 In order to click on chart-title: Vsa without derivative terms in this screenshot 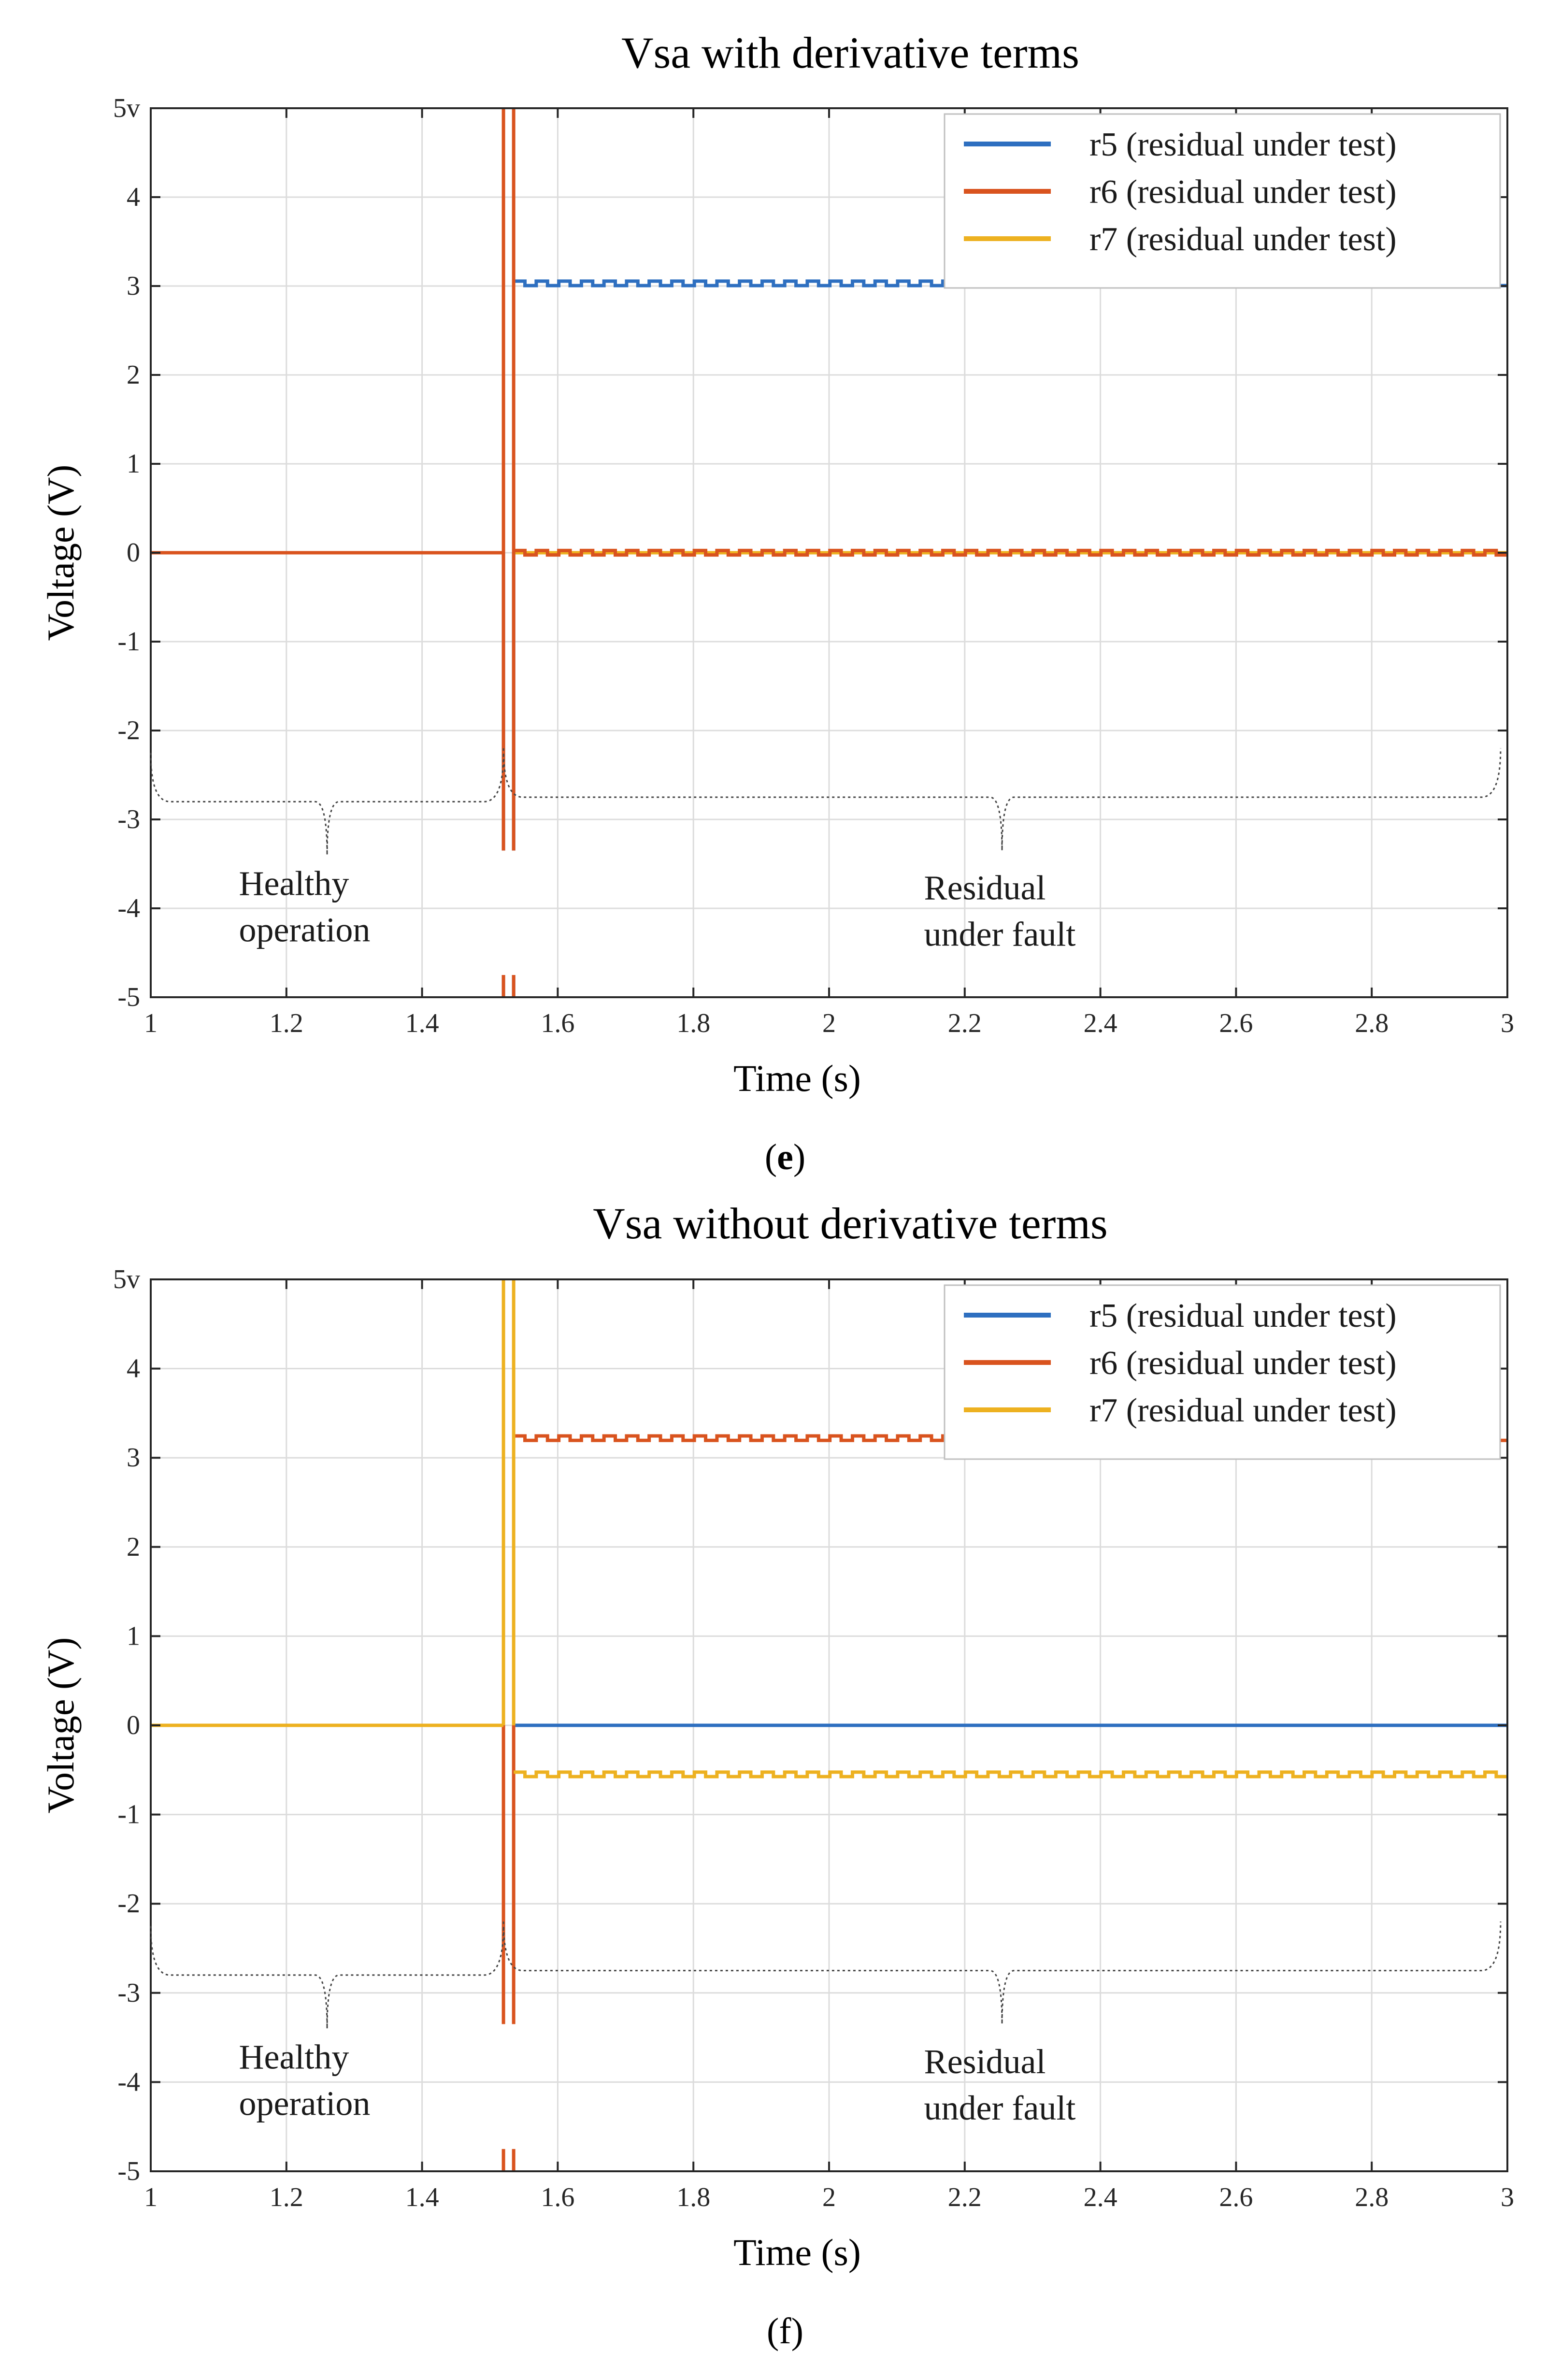, I will do `click(850, 1223)`.